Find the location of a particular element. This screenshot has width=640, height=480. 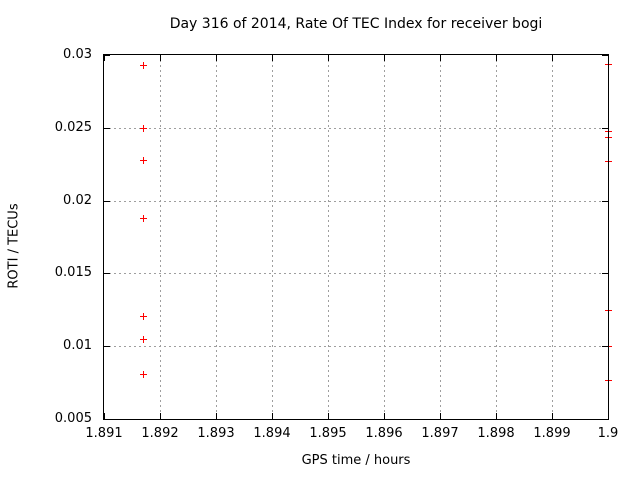

y-tick-label: 0.03 is located at coordinates (77, 54).